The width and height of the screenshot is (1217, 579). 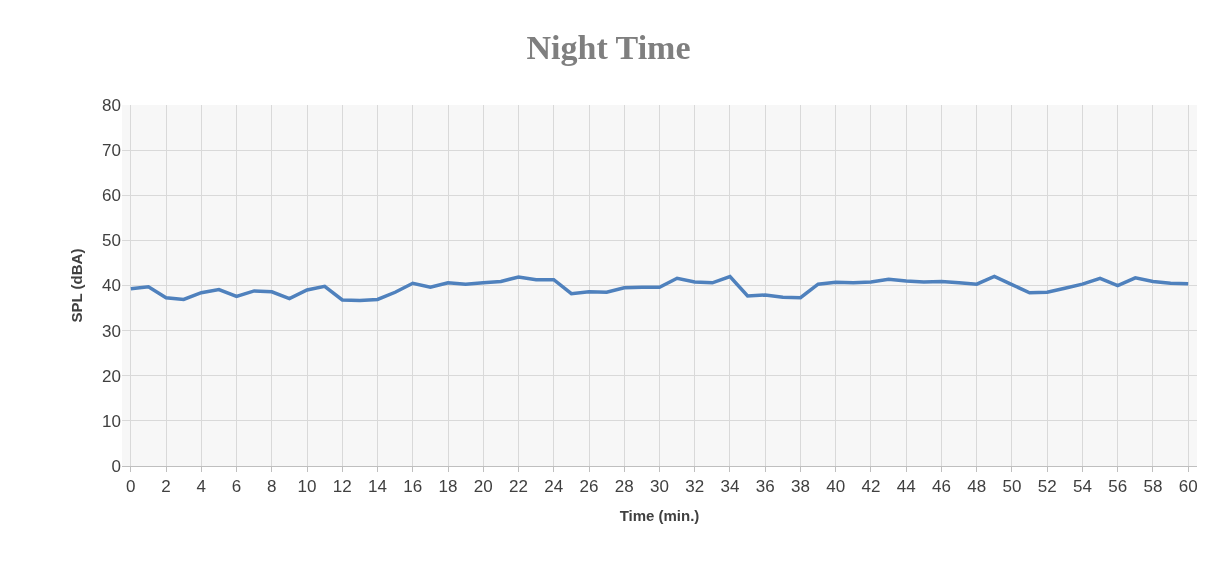 What do you see at coordinates (624, 487) in the screenshot?
I see `x-tick-label: 28` at bounding box center [624, 487].